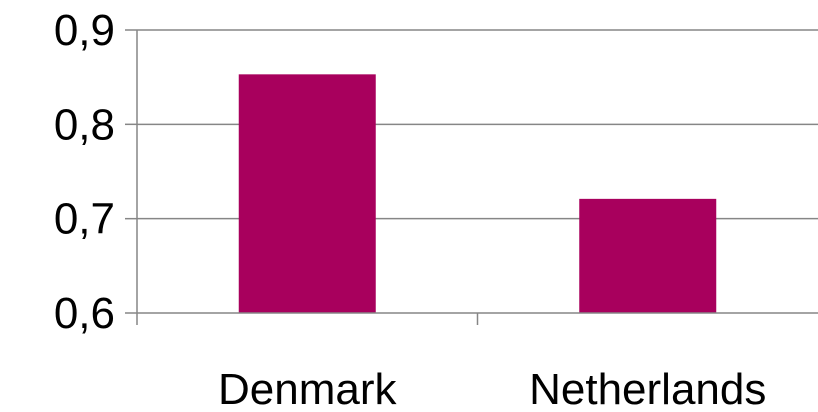  Describe the element at coordinates (84, 30) in the screenshot. I see `y-tick-label: 0,9` at that location.